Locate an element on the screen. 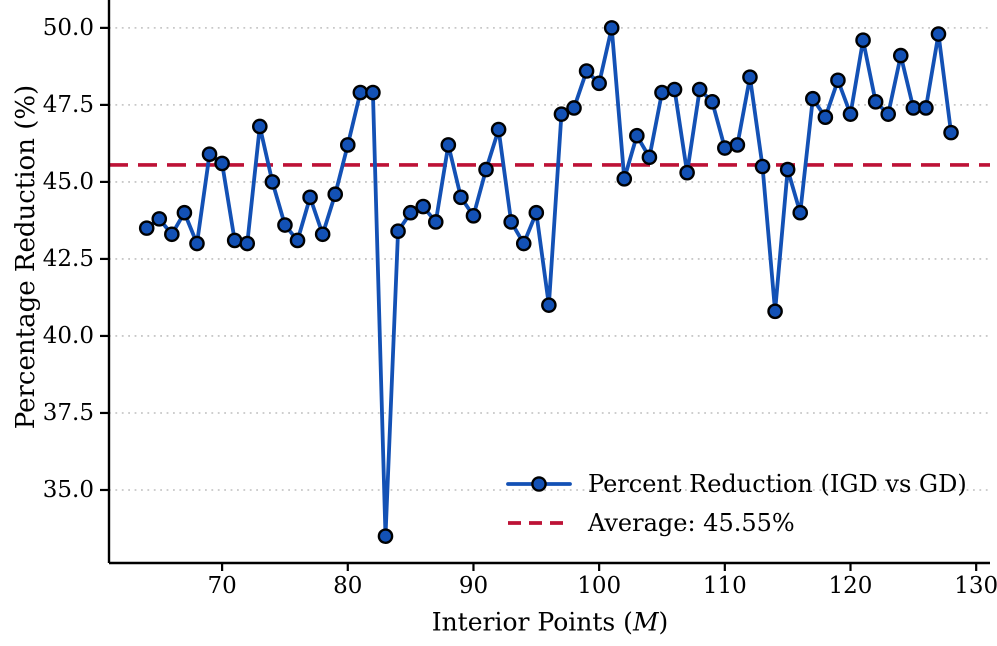 The height and width of the screenshot is (646, 997). y-tick-label: 47.5 is located at coordinates (68, 105).